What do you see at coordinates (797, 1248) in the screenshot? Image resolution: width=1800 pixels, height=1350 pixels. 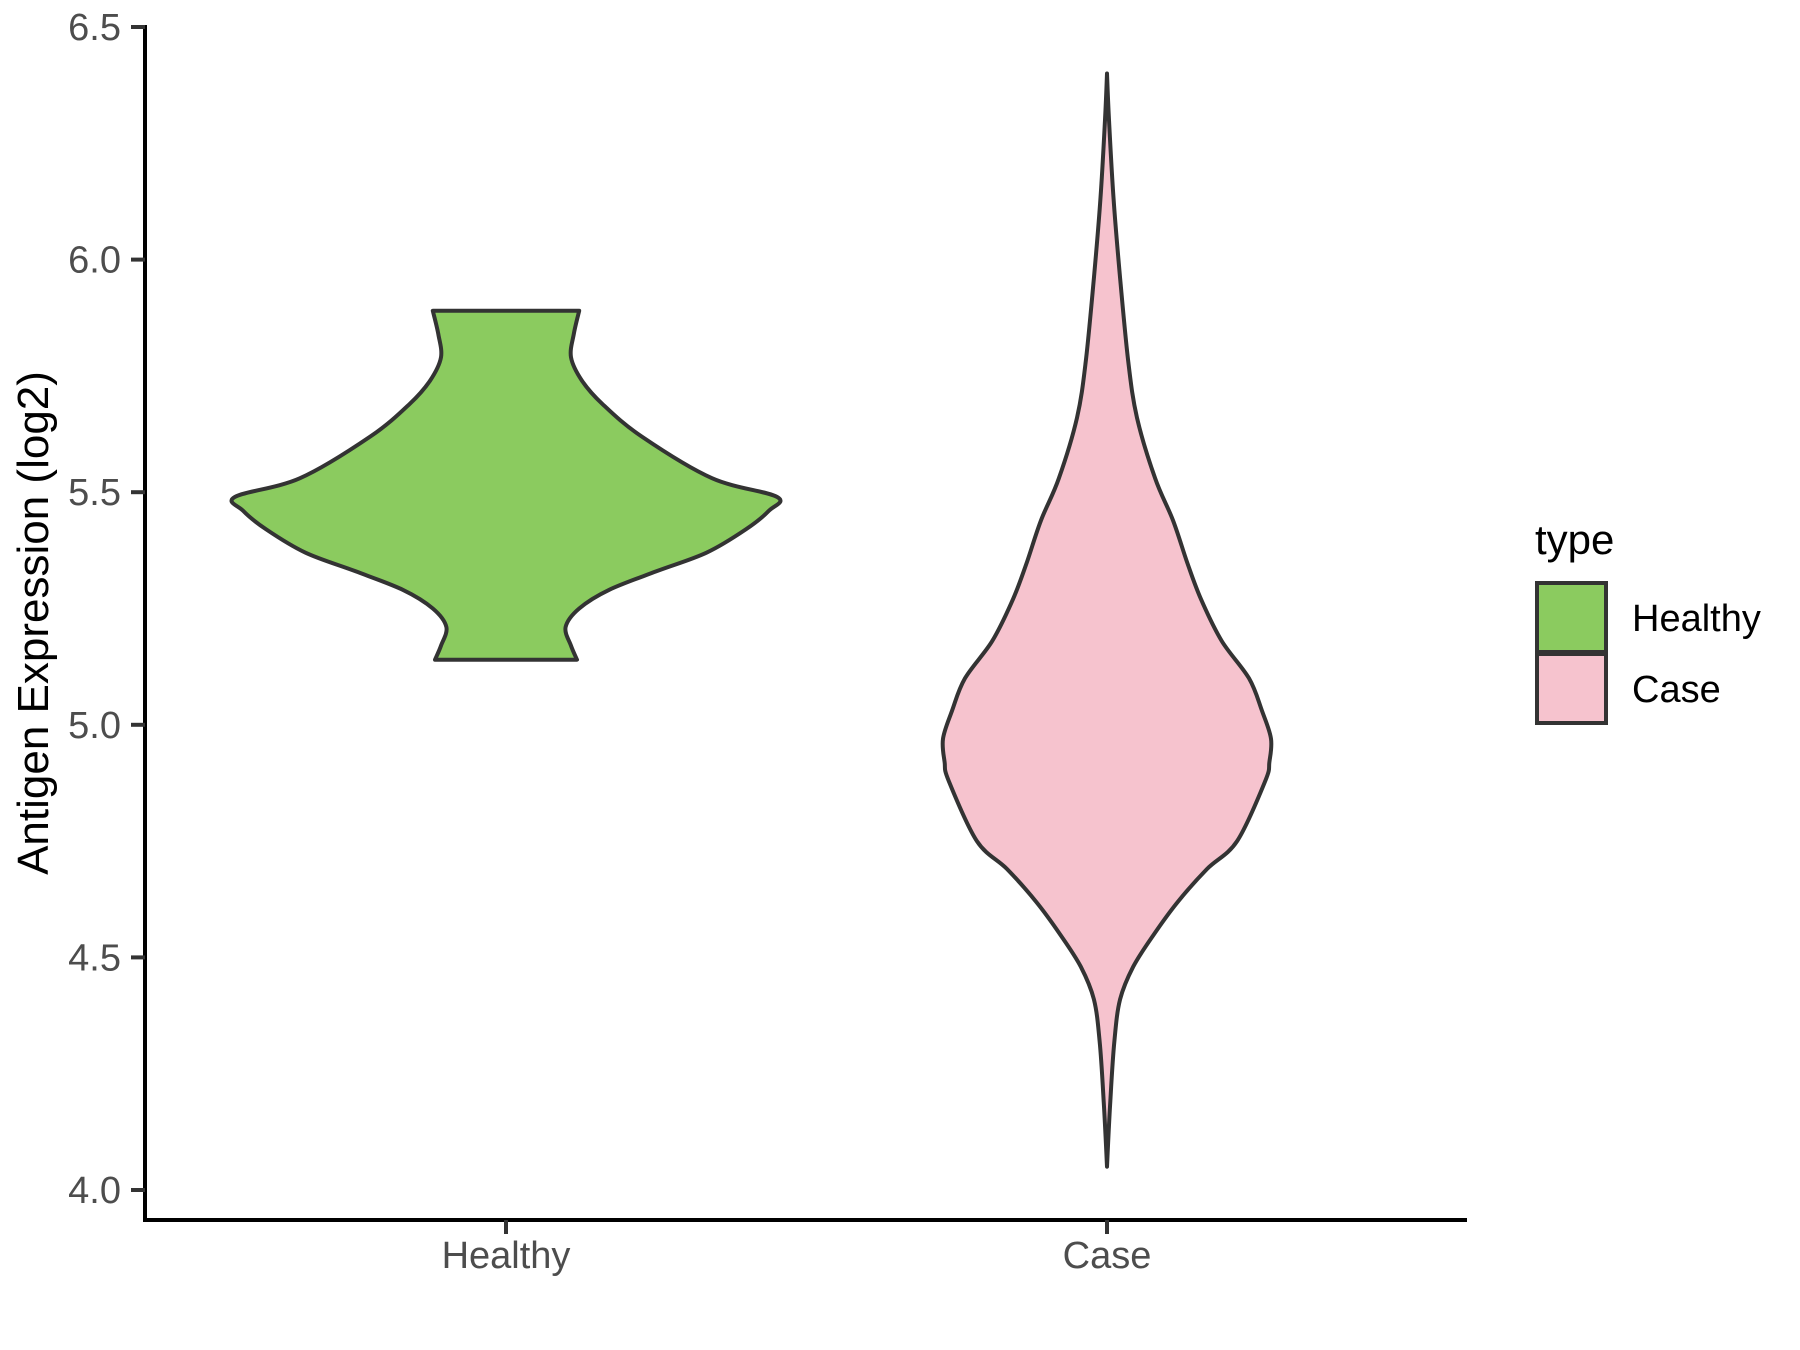 I see `x-axis-ticks: Healthy Case` at bounding box center [797, 1248].